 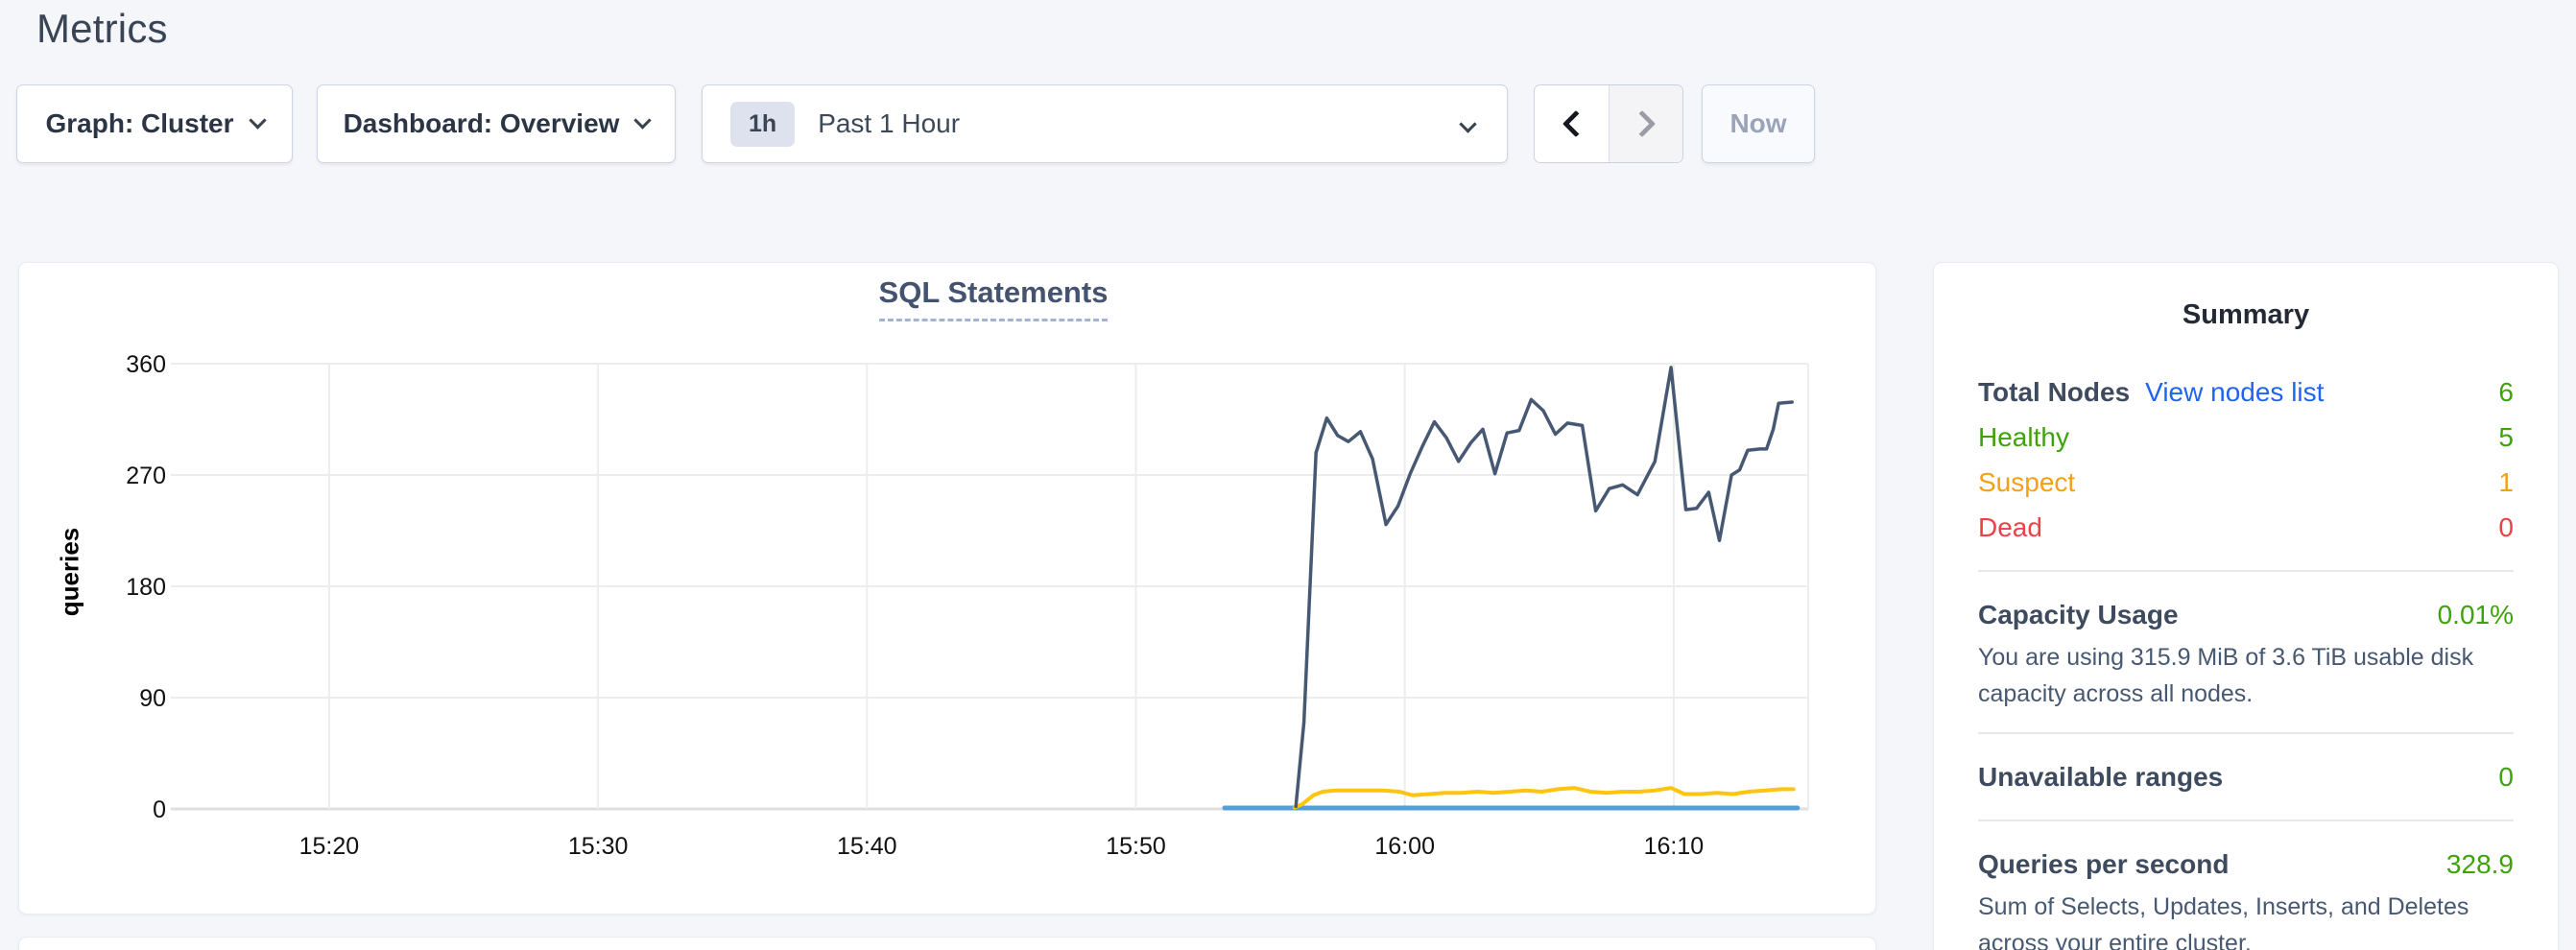 What do you see at coordinates (1674, 846) in the screenshot?
I see `x-tick-label: 16:10` at bounding box center [1674, 846].